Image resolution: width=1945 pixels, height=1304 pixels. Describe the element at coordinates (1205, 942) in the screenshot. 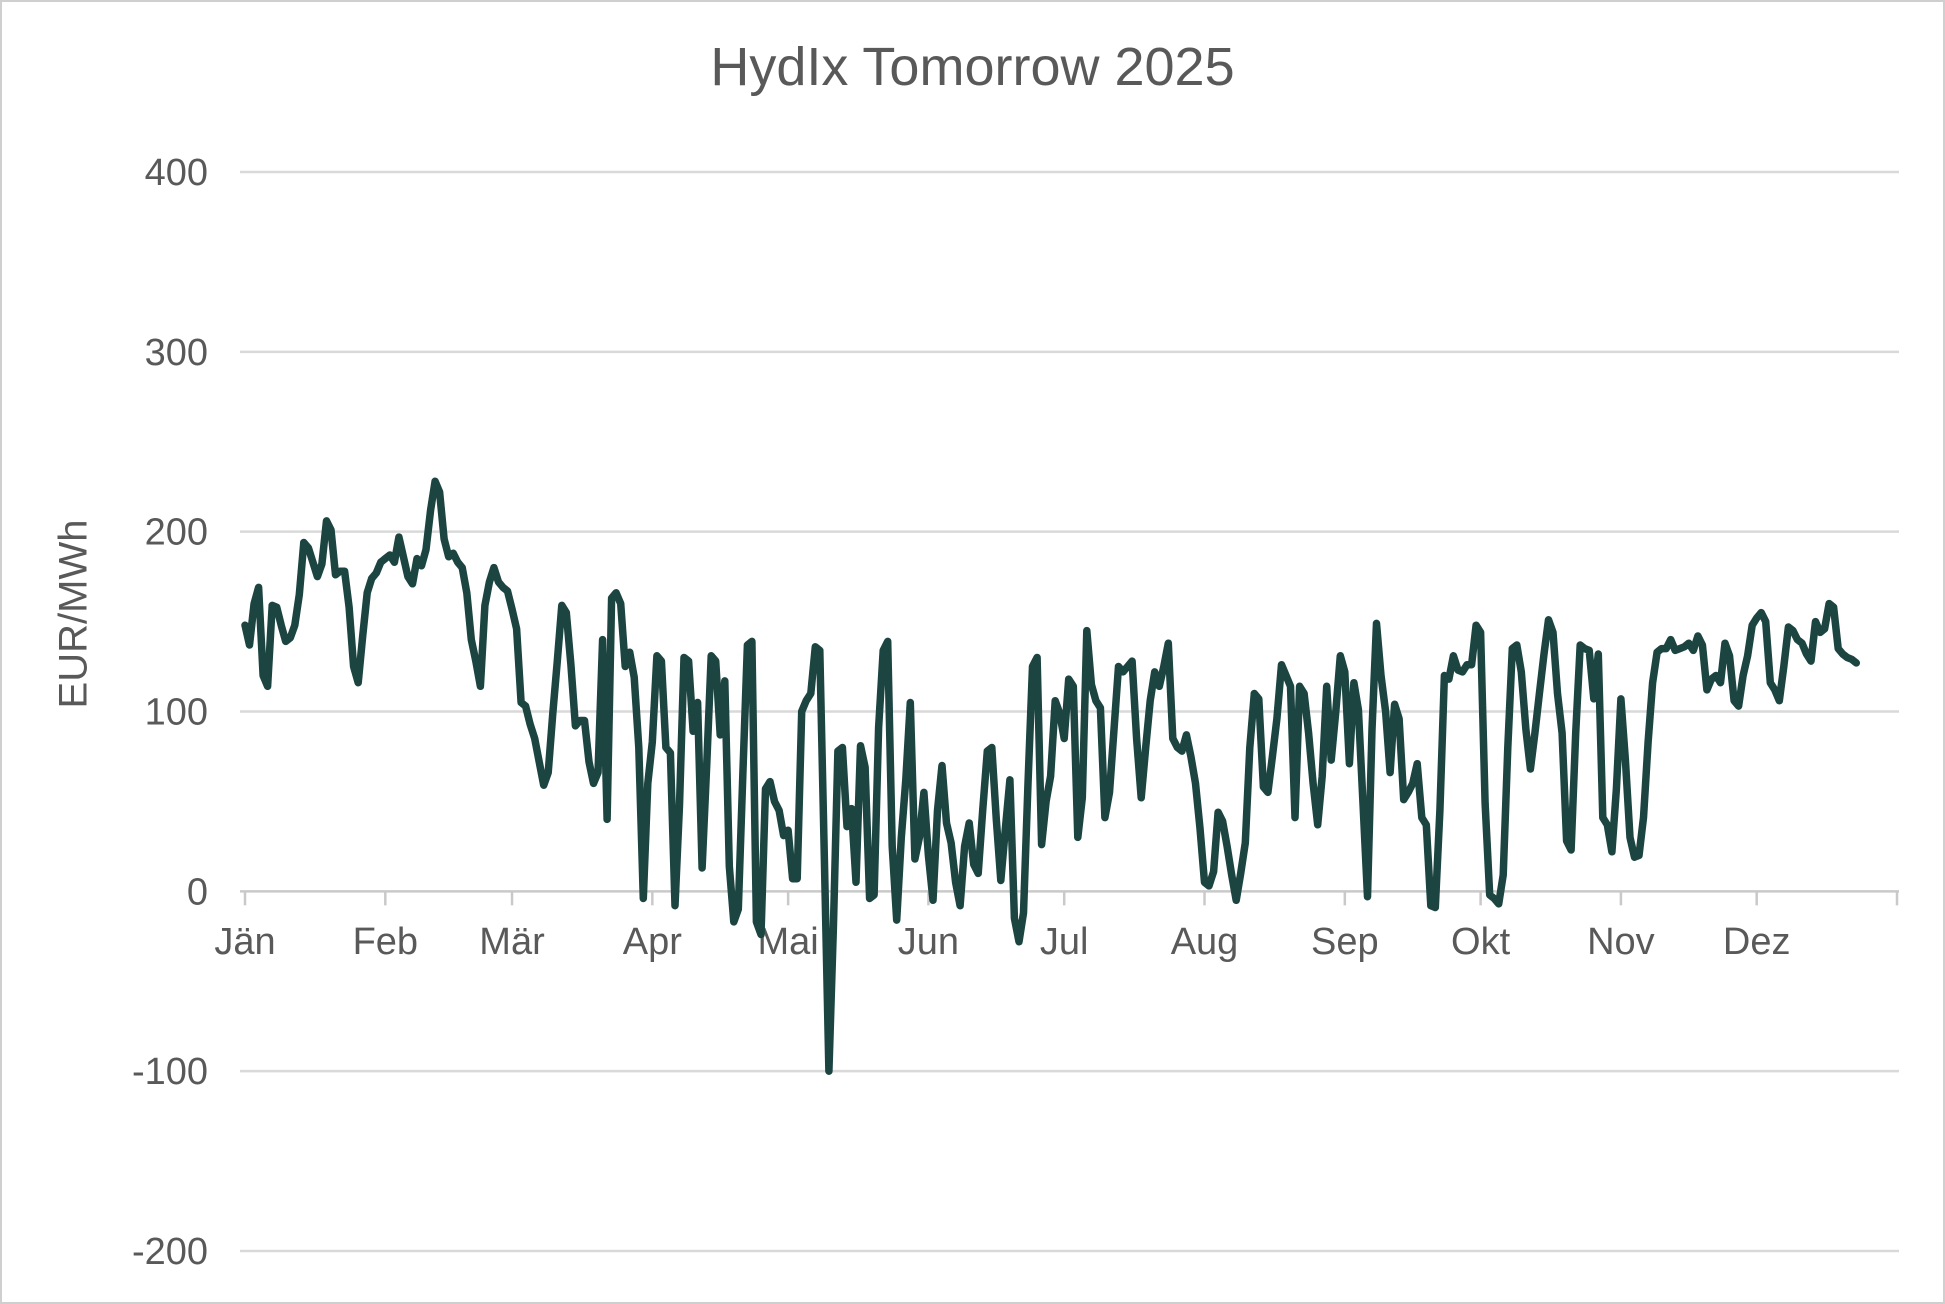

I see `x-tick-label: Aug` at that location.